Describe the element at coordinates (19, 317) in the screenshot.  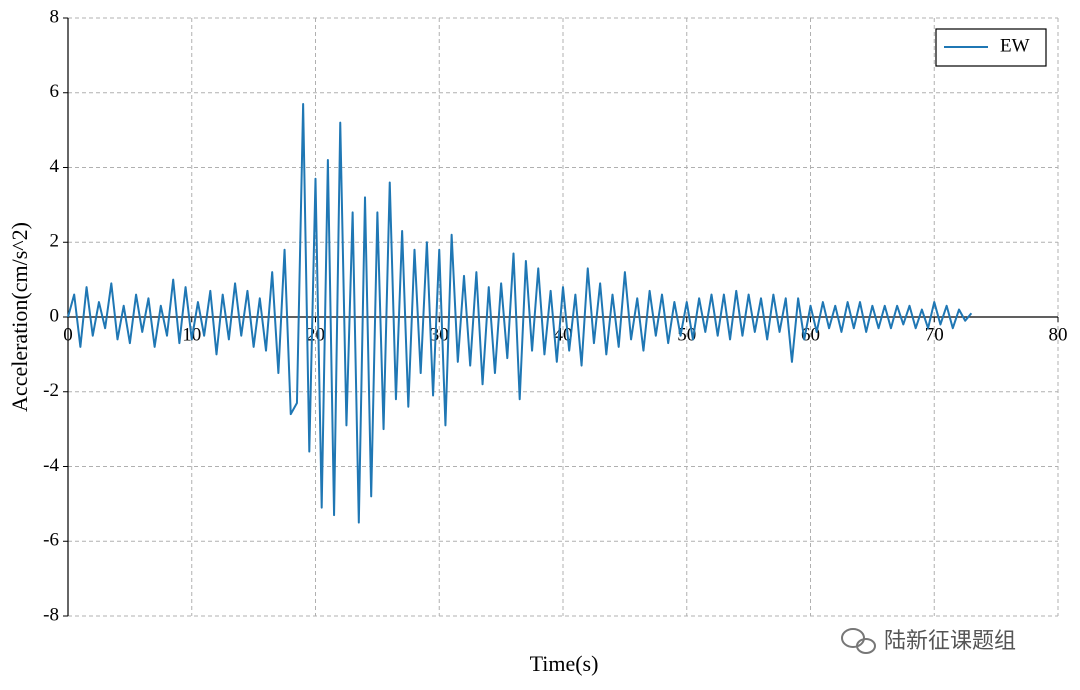
I see `y-axis-label: Acceleration(cm/s^2)` at that location.